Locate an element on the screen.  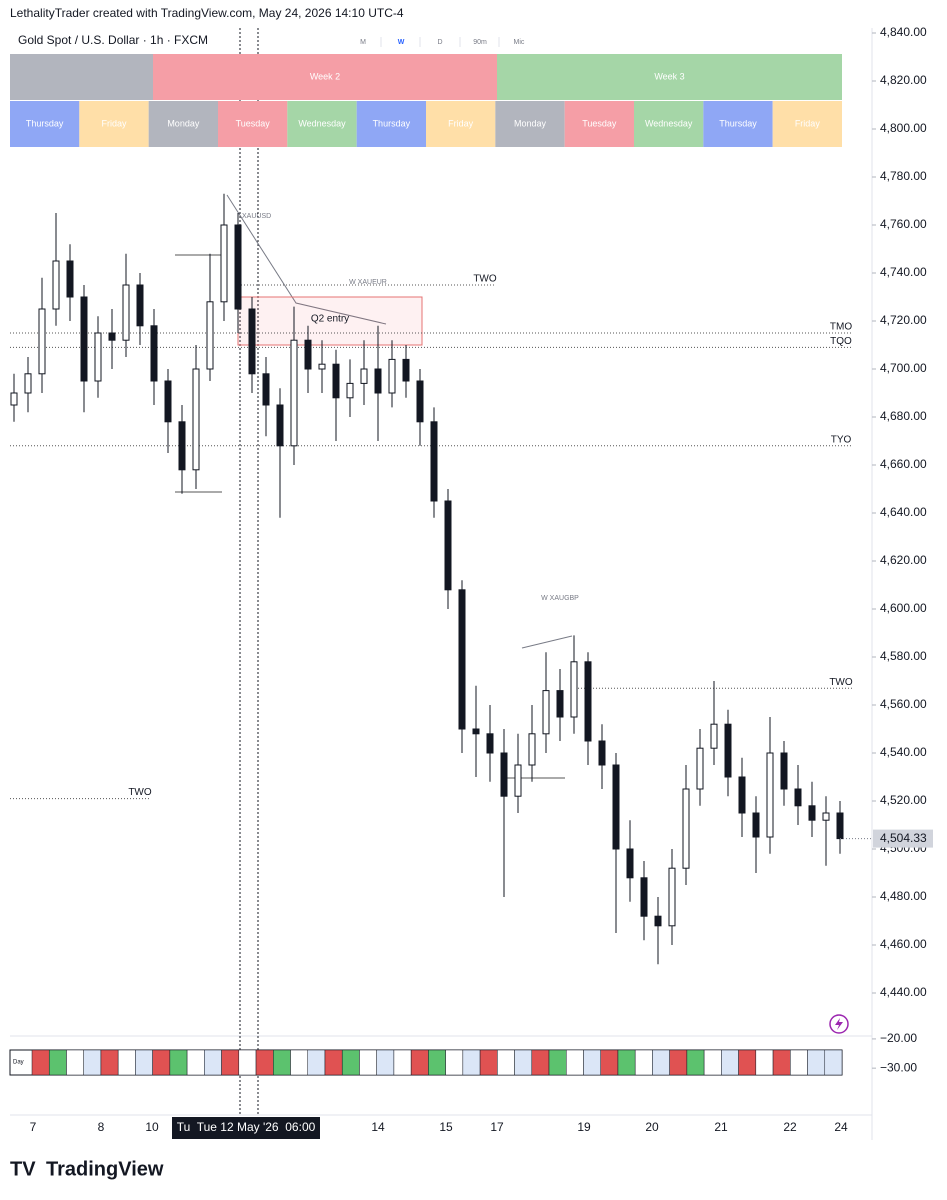
timeframe-button: M is located at coordinates (363, 42).